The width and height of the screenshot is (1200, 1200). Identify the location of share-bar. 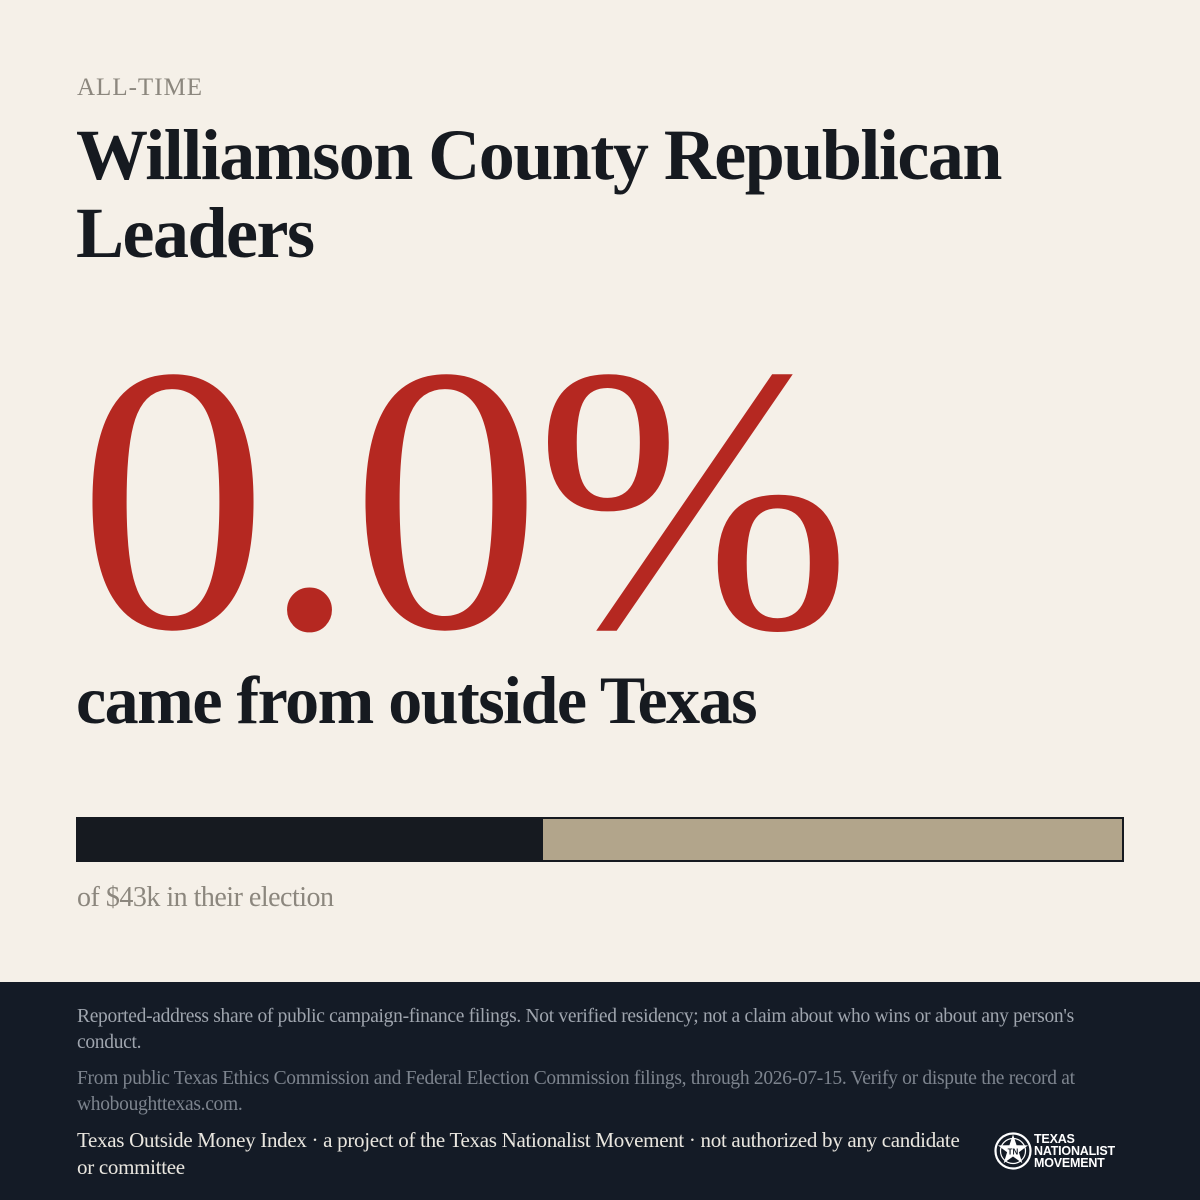
(600, 839).